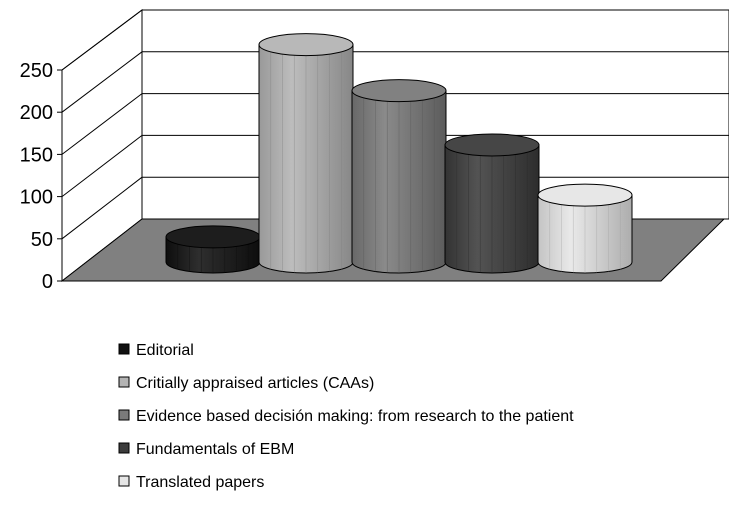  Describe the element at coordinates (36, 198) in the screenshot. I see `y-tick-label: 100` at that location.